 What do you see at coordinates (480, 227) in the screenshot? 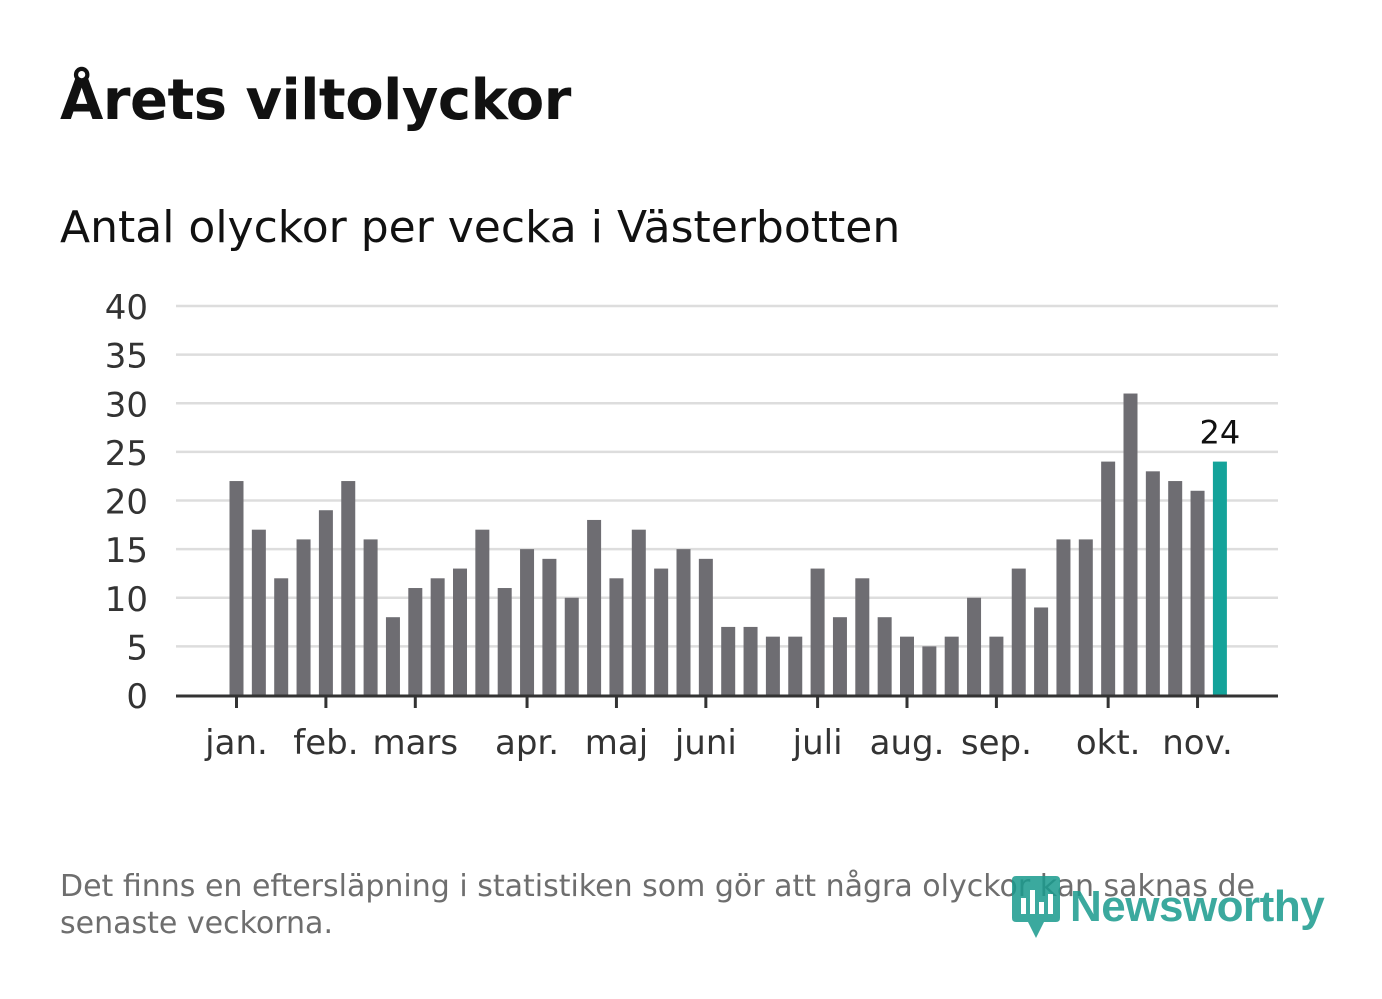
I see `chart-subtitle: Antal olyckor per vecka i Västerbotten` at bounding box center [480, 227].